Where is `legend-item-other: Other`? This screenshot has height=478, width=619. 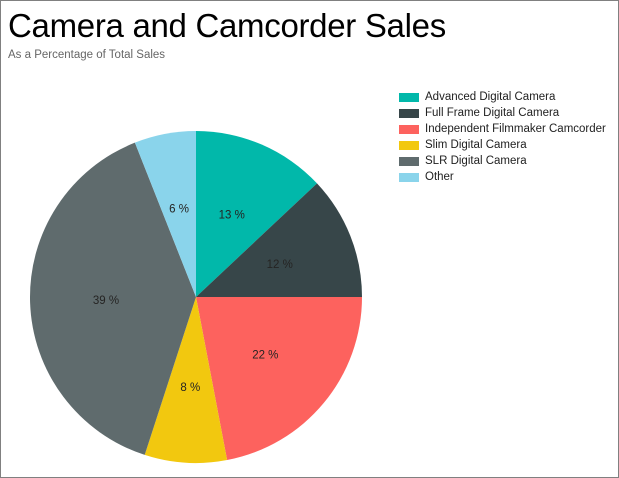 legend-item-other: Other is located at coordinates (502, 177).